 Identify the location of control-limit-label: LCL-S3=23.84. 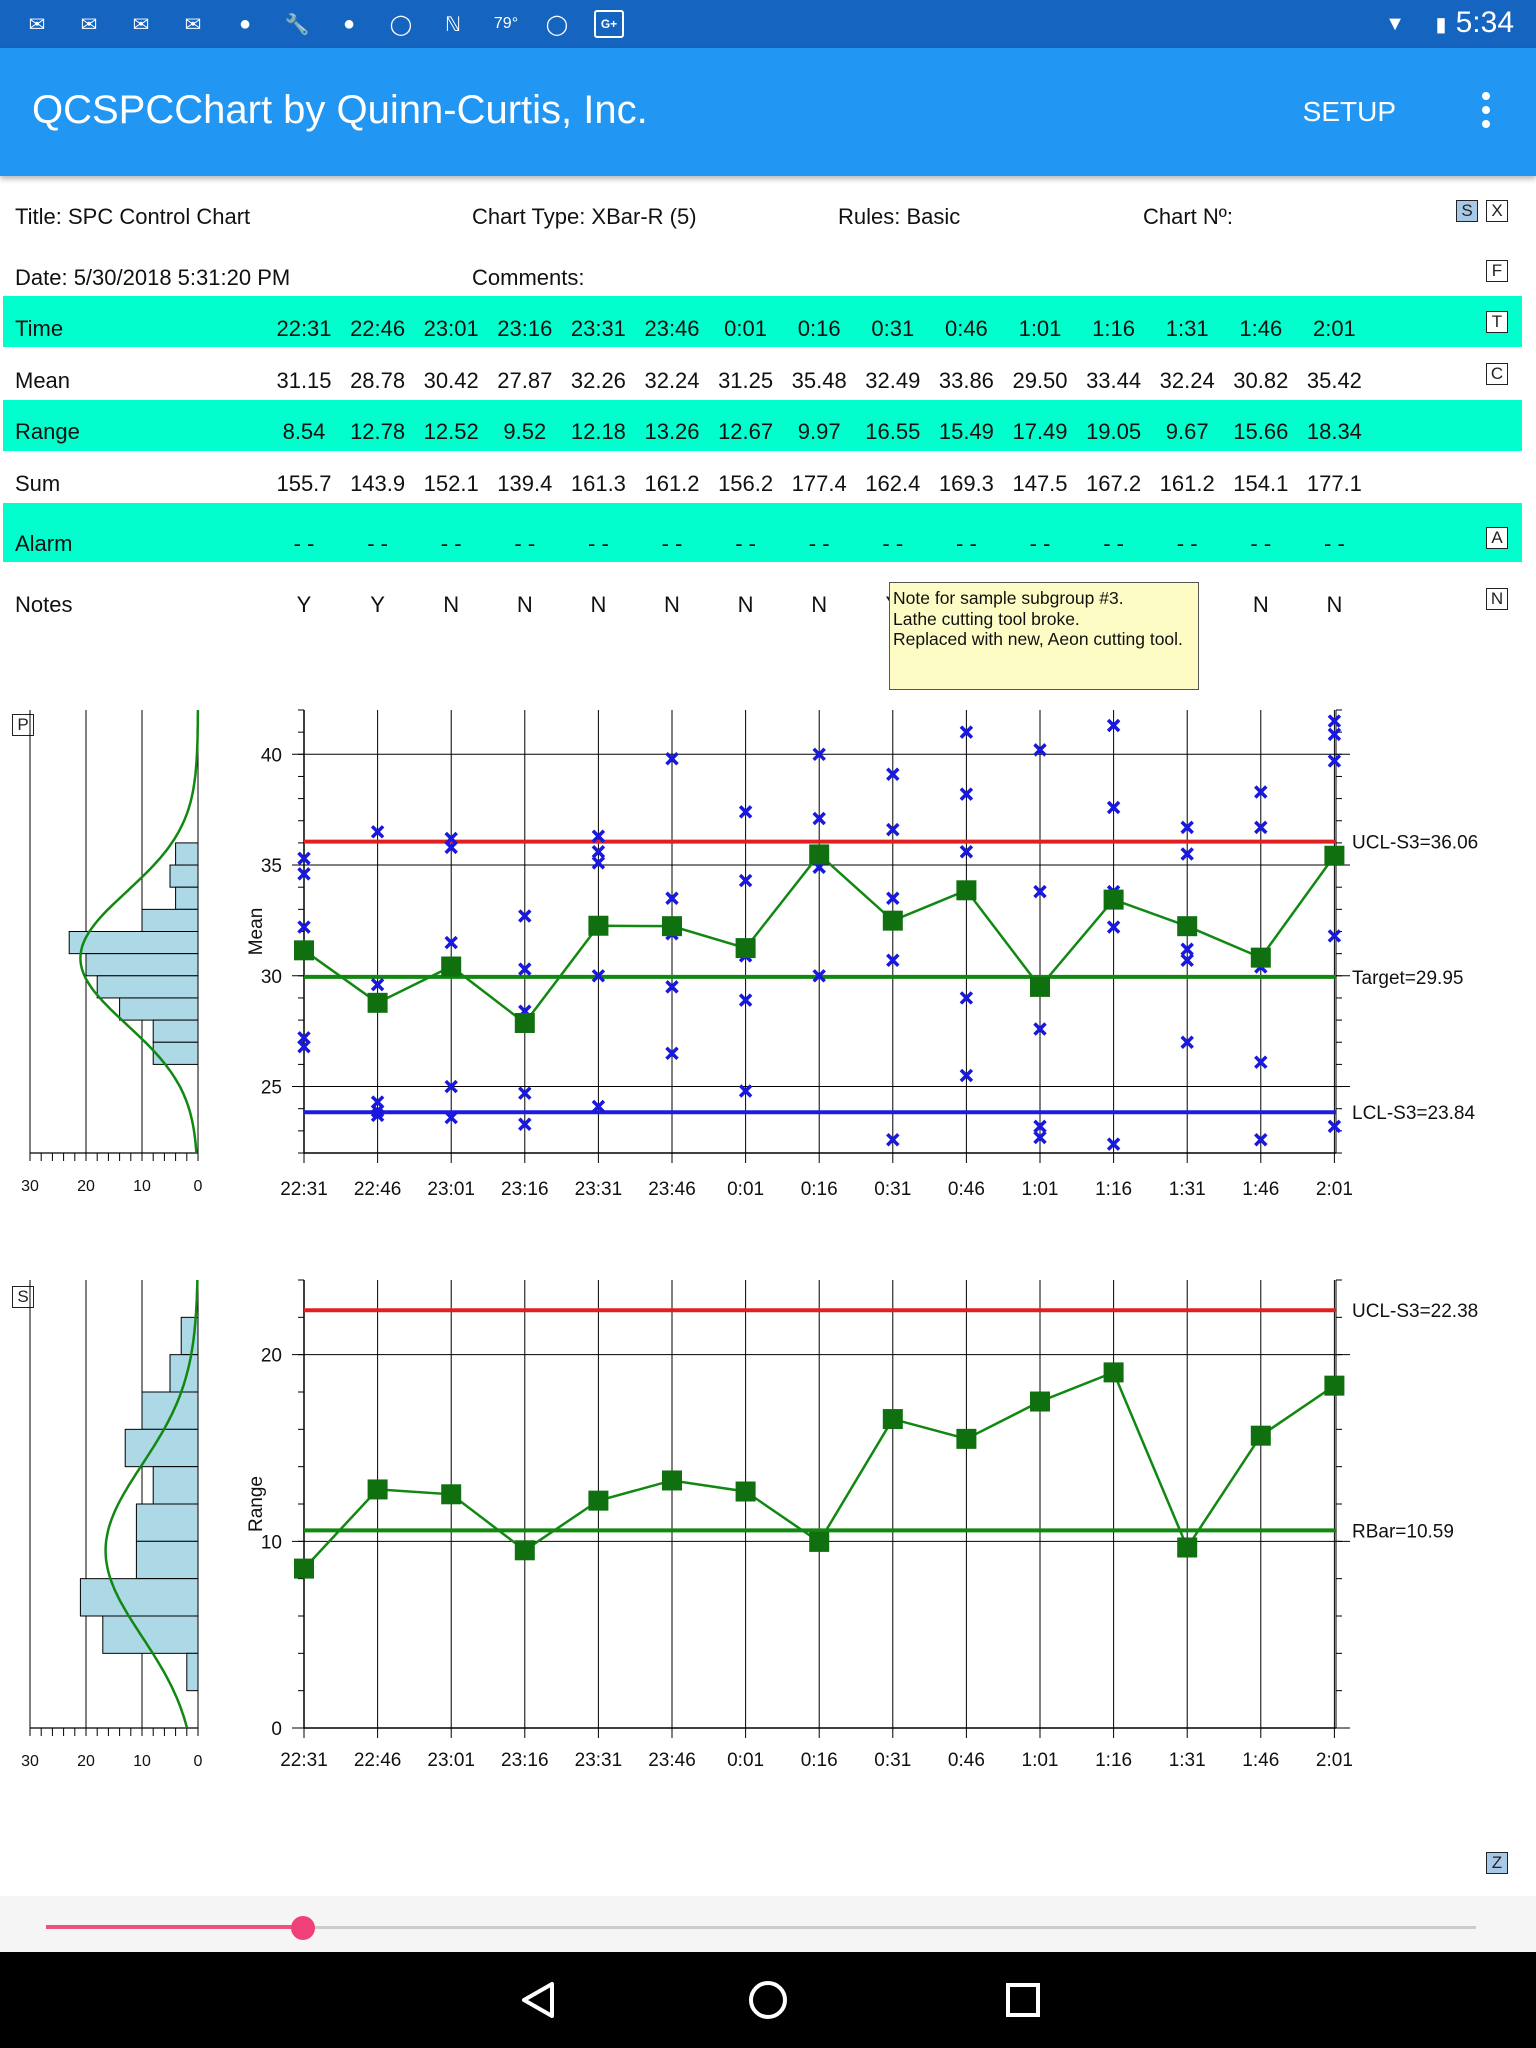
(1413, 1113).